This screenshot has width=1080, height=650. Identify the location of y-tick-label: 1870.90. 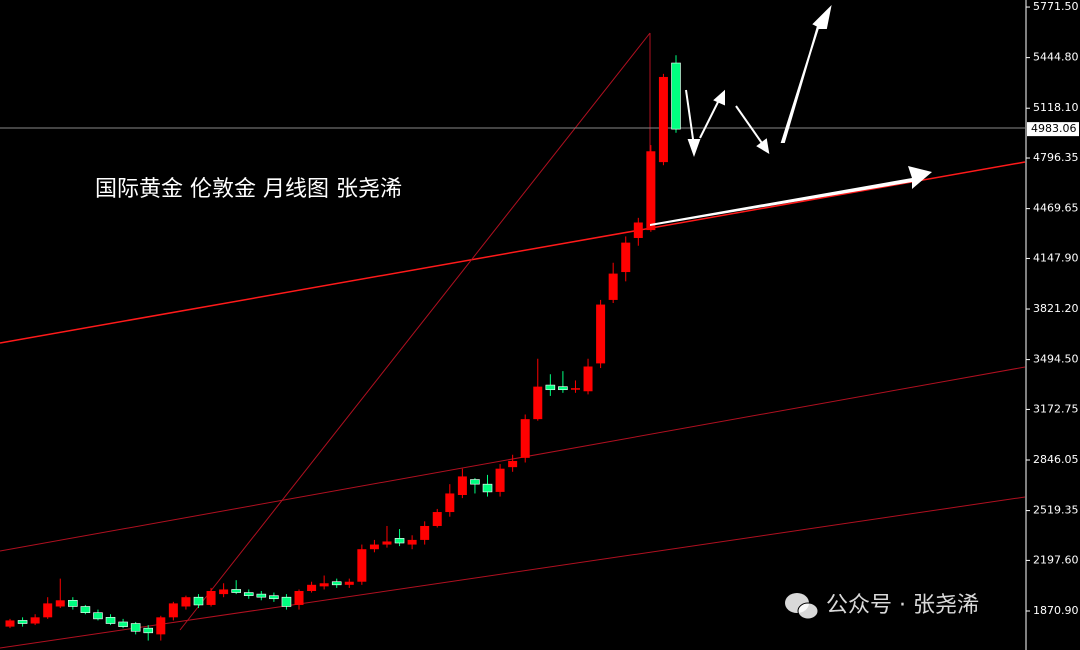
(1056, 610).